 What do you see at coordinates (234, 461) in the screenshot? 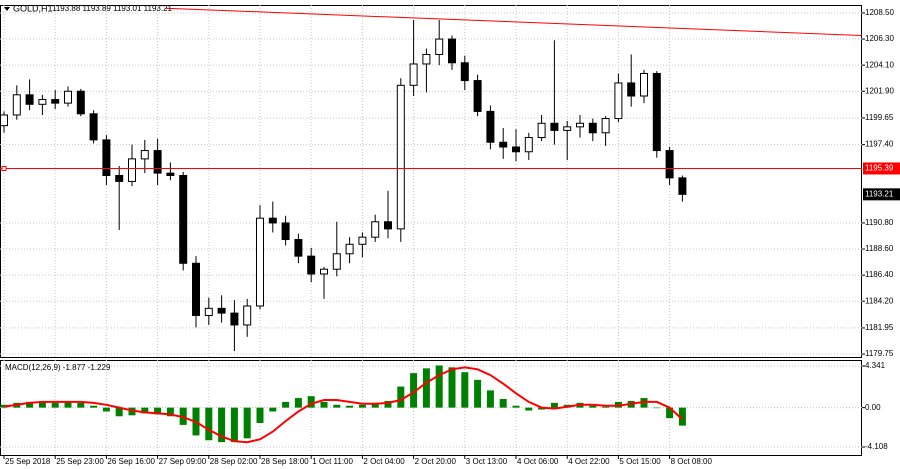
I see `x-tick-label: 28 Sep 02:00` at bounding box center [234, 461].